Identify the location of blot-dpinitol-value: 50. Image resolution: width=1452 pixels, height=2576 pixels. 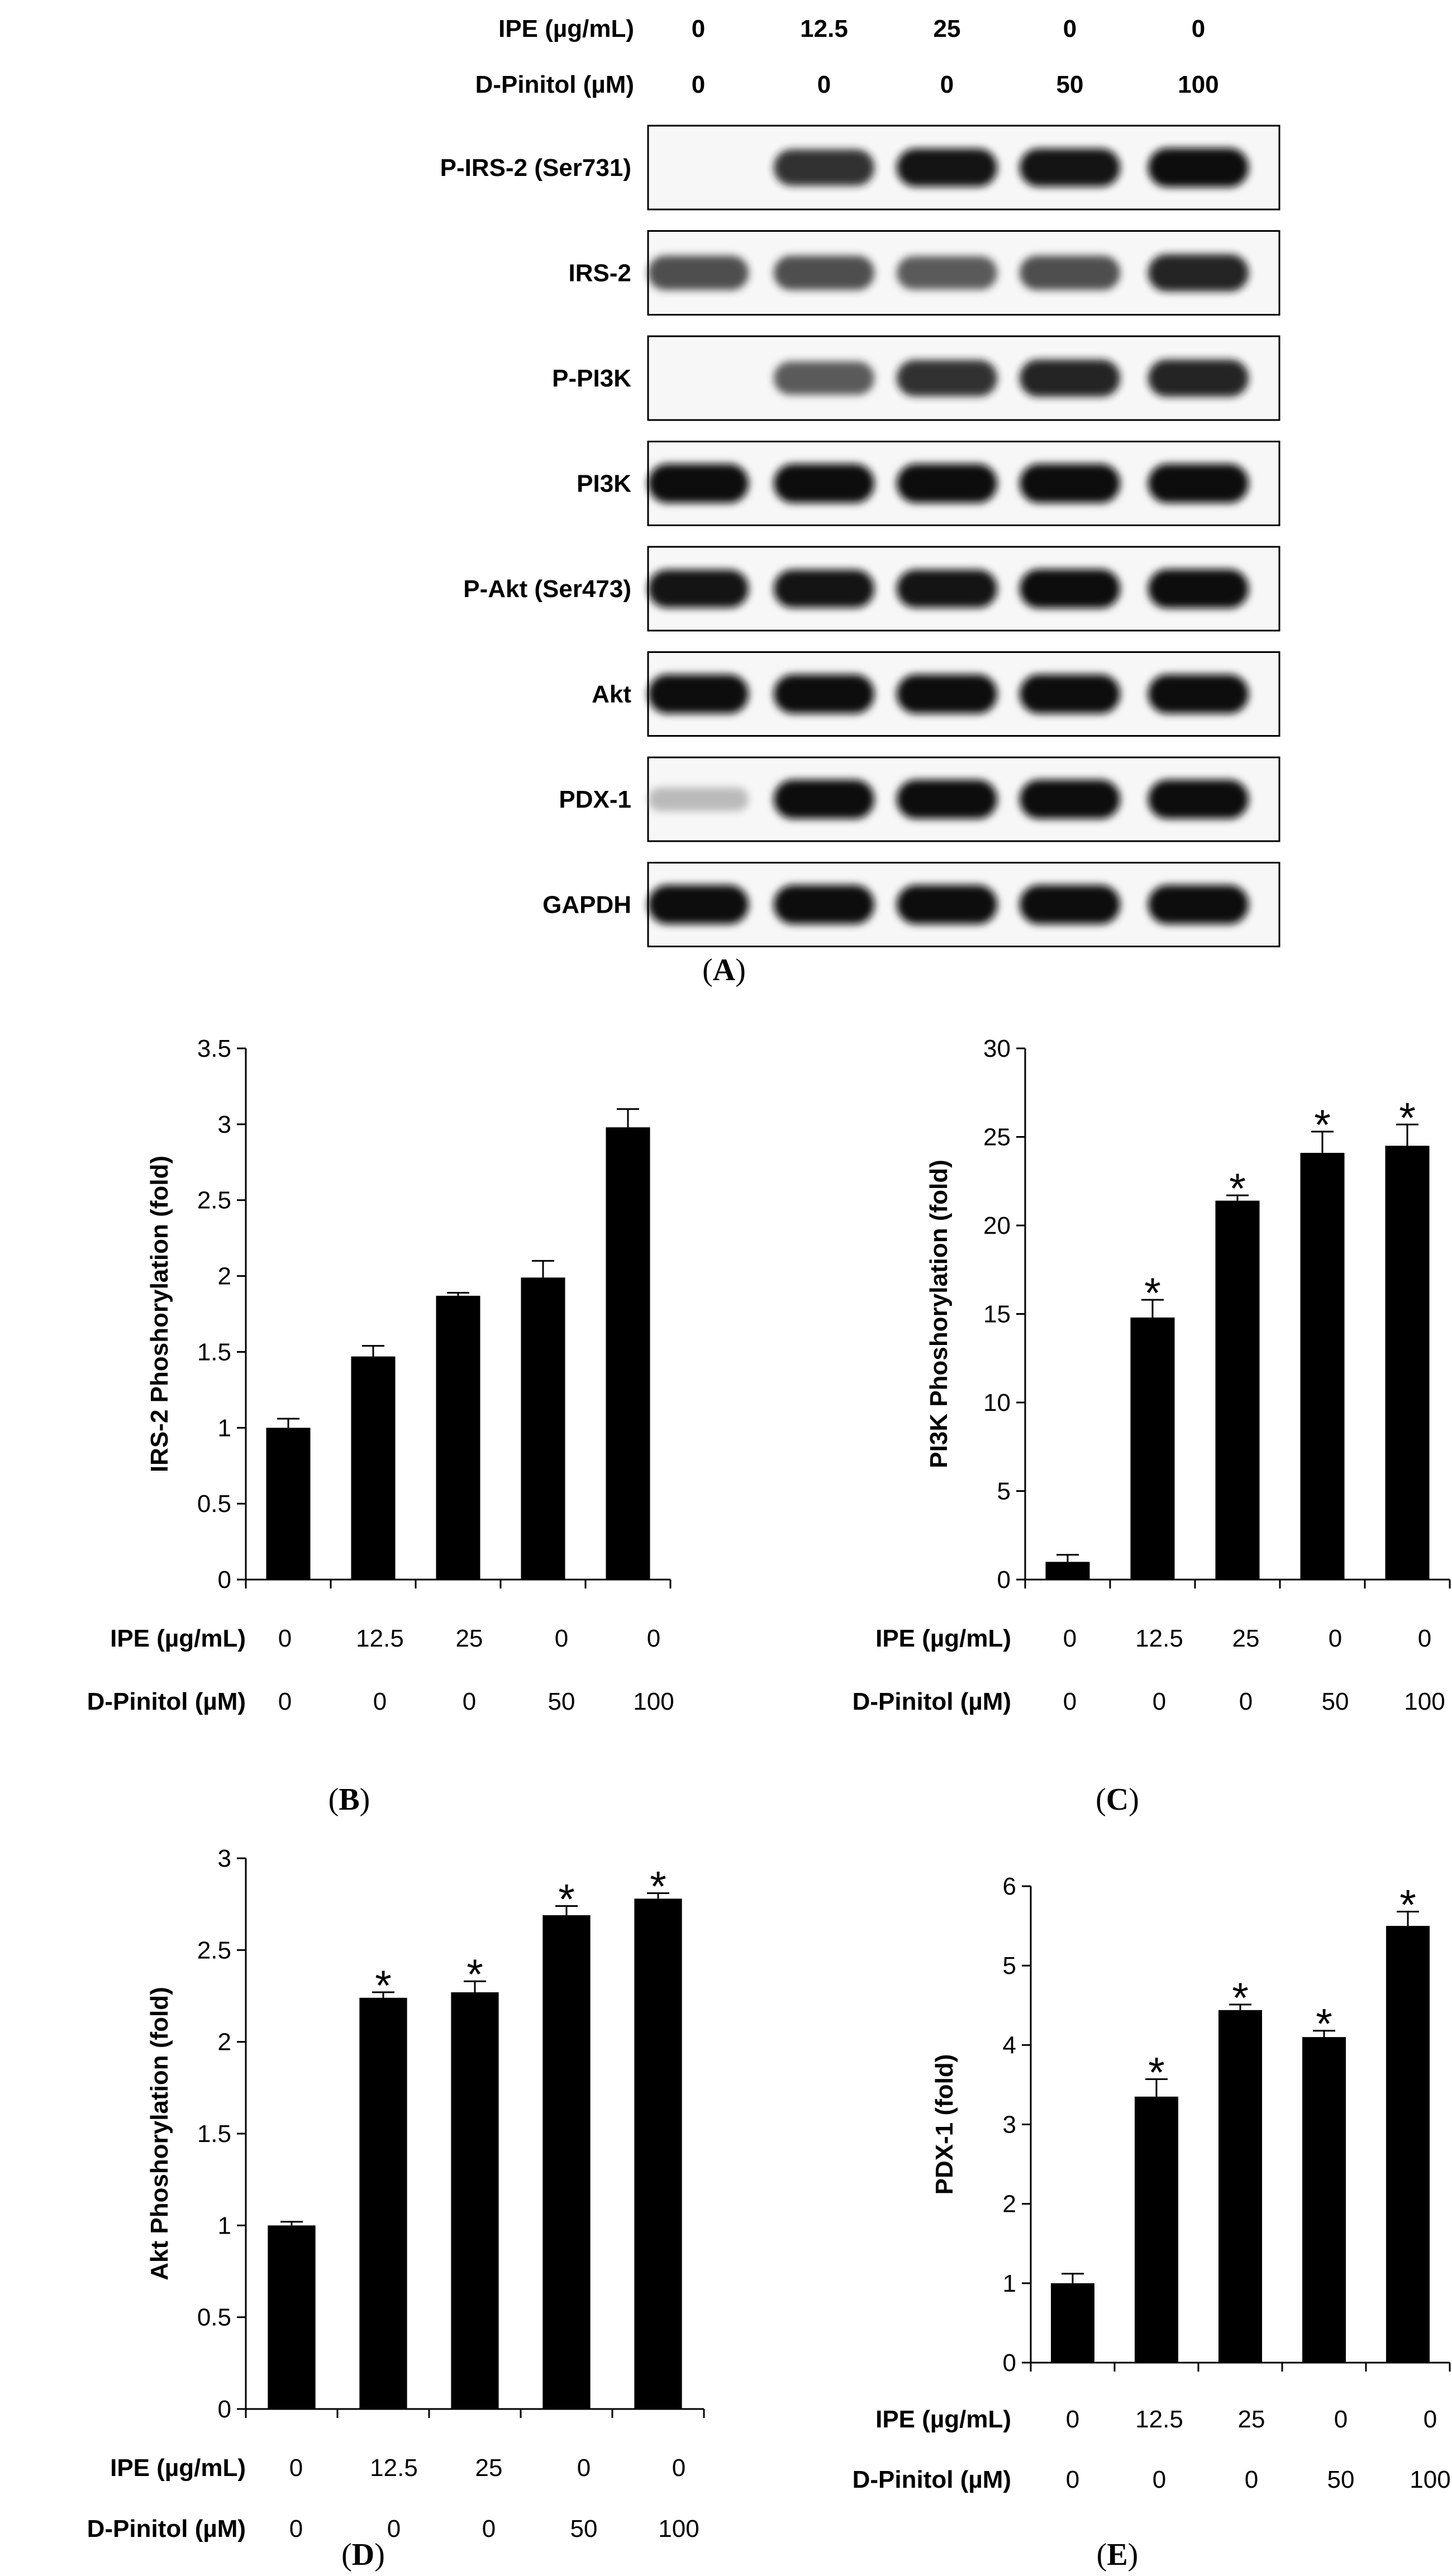
(1070, 85).